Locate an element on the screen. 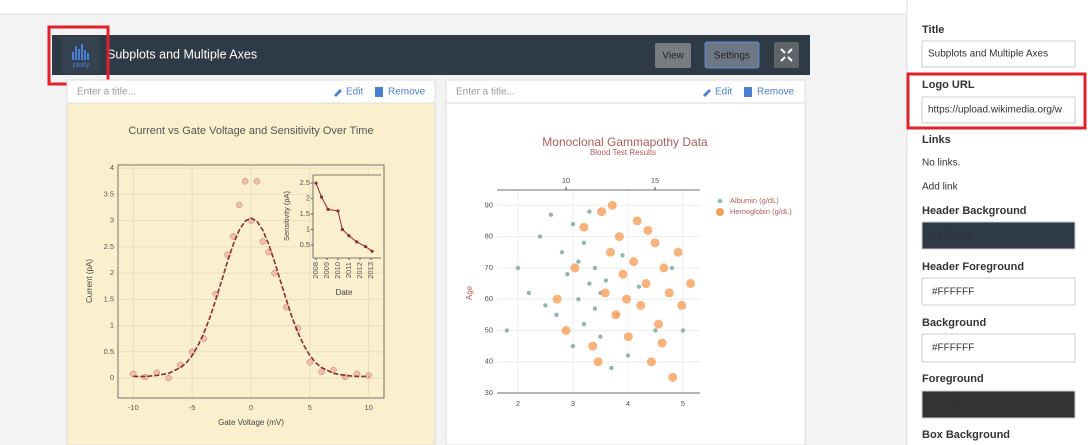  x2-tick-label: 15 is located at coordinates (655, 180).